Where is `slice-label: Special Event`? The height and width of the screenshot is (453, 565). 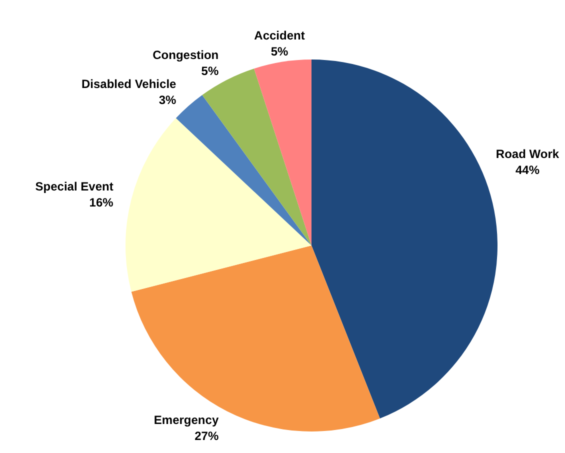 slice-label: Special Event is located at coordinates (74, 187).